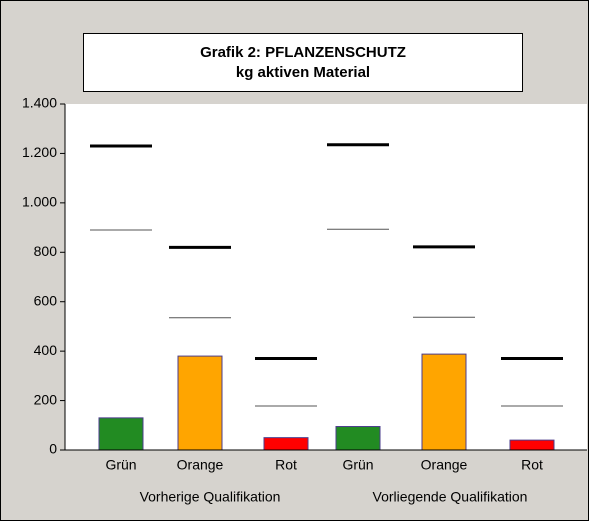  Describe the element at coordinates (39, 103) in the screenshot. I see `y-tick-label: 1.400` at that location.